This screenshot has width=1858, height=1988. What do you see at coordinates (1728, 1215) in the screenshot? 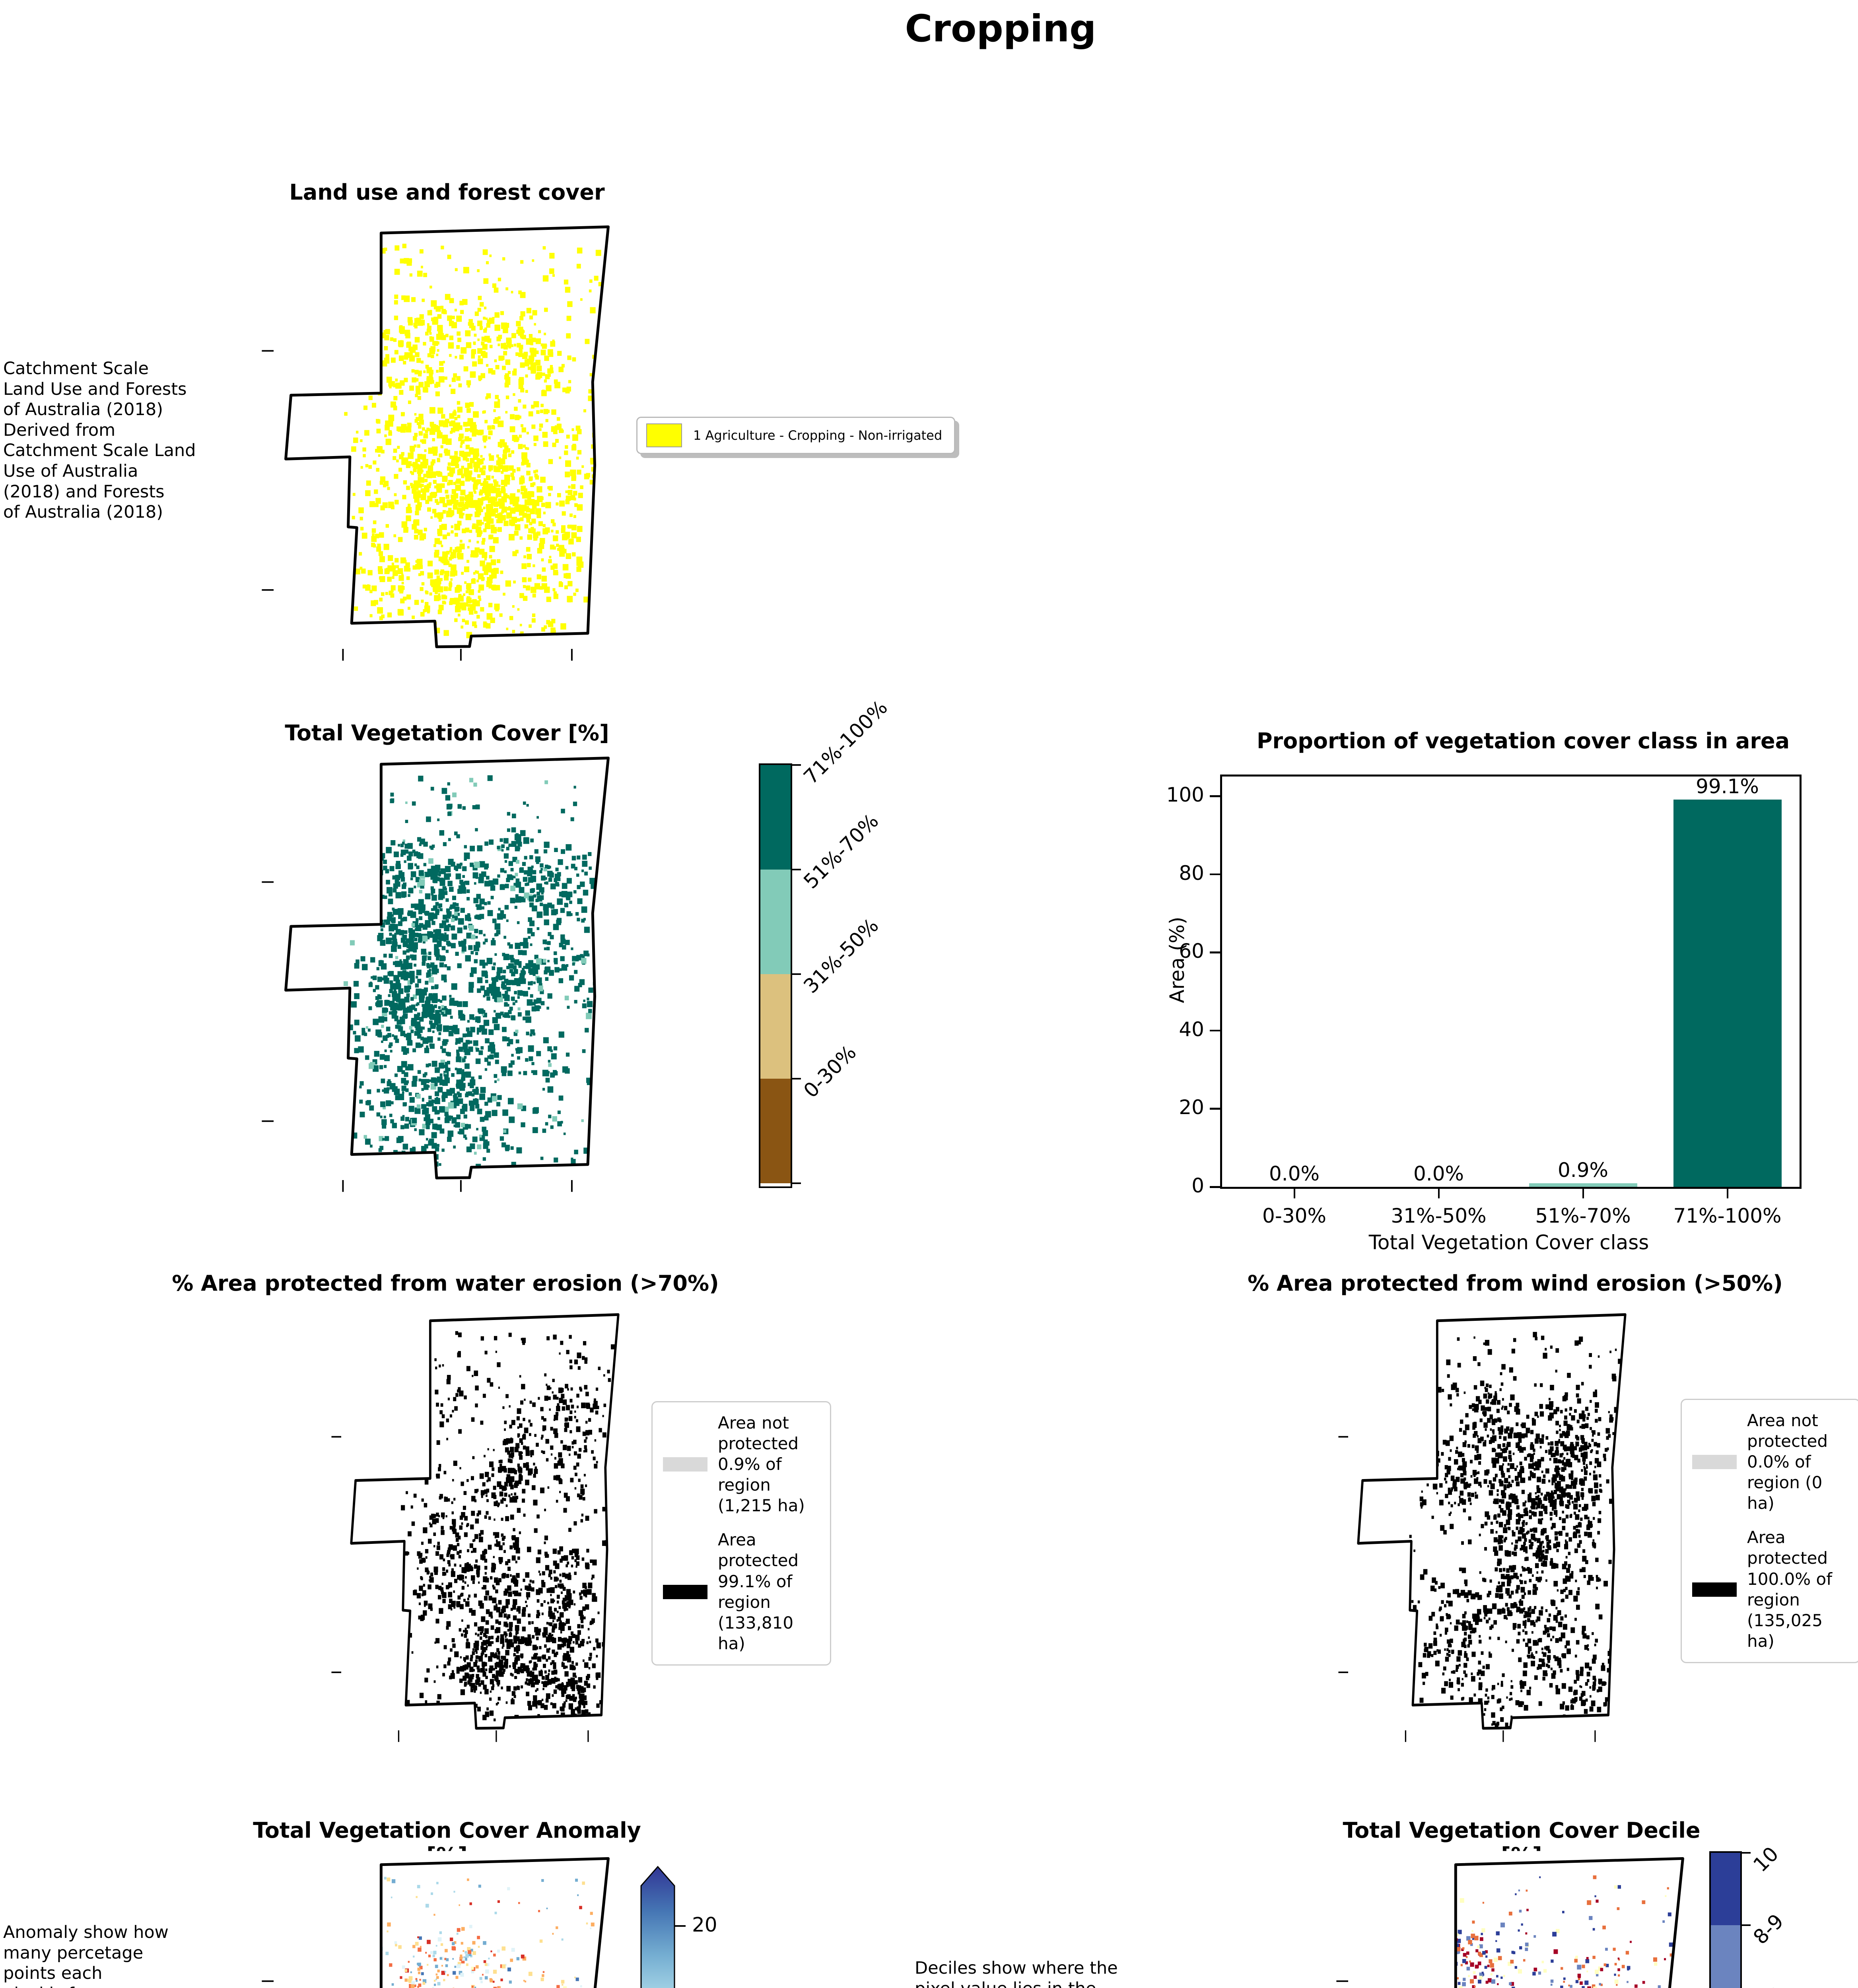
I see `x-axis-tick-label: 71%-100%` at bounding box center [1728, 1215].